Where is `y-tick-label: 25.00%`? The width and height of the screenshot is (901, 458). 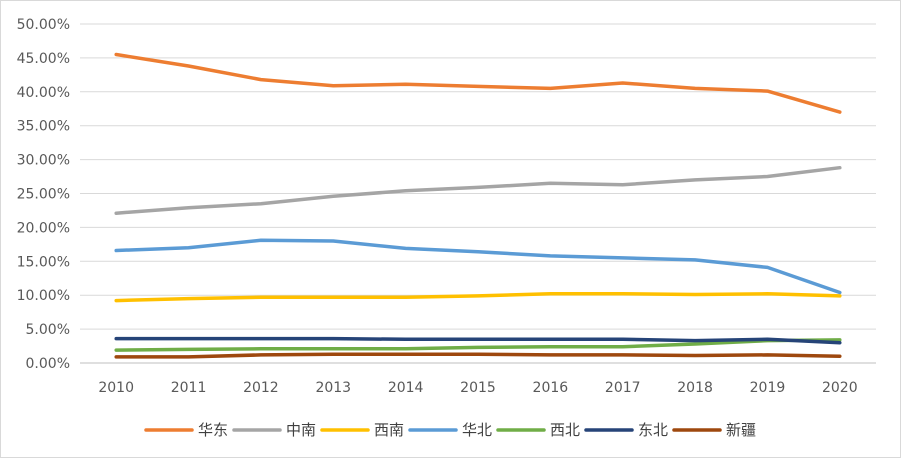 y-tick-label: 25.00% is located at coordinates (43, 195).